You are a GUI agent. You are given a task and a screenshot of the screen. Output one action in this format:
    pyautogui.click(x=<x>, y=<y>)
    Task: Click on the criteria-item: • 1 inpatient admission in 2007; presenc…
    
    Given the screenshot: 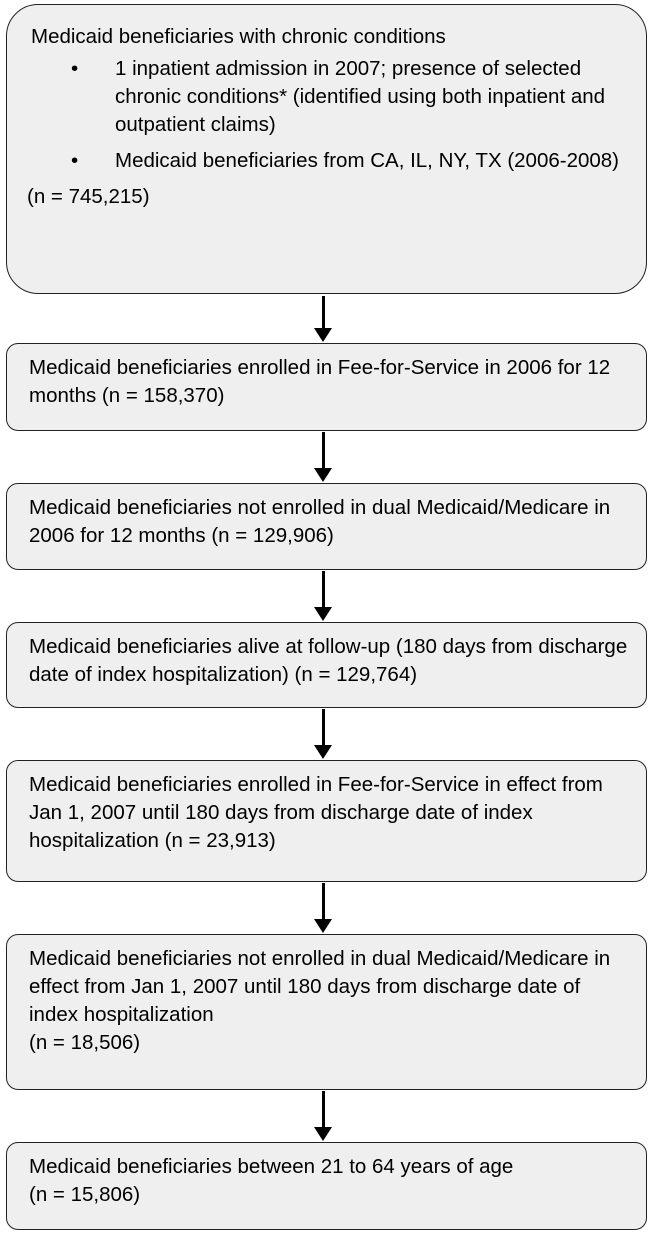 What is the action you would take?
    pyautogui.click(x=350, y=97)
    